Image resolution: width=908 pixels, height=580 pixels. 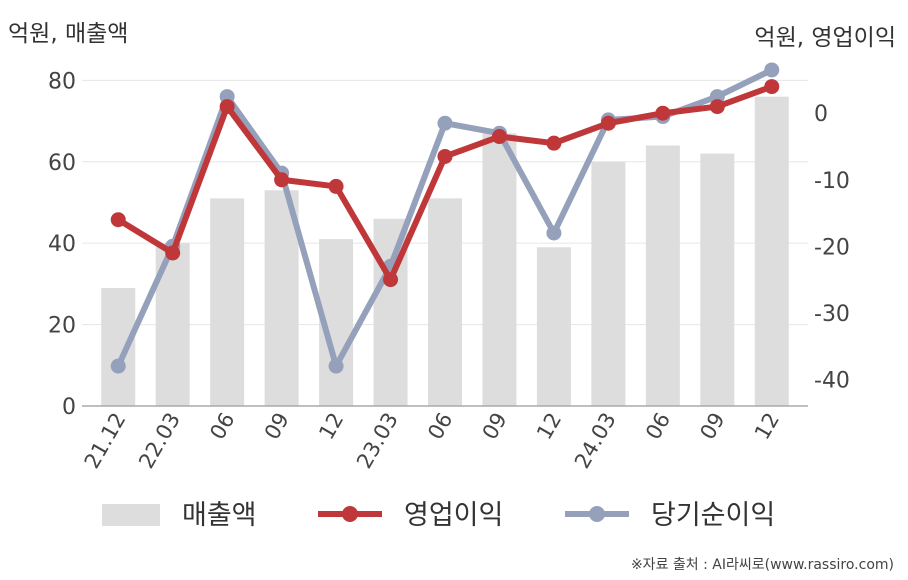 I want to click on left-tick-label: 60, so click(x=62, y=163).